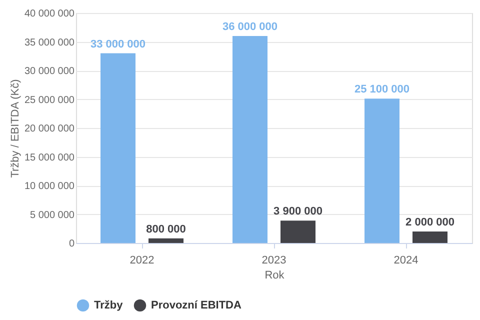 Image resolution: width=480 pixels, height=320 pixels. What do you see at coordinates (15, 128) in the screenshot?
I see `y-axis-title: Tržby / EBITDA (Kč)` at bounding box center [15, 128].